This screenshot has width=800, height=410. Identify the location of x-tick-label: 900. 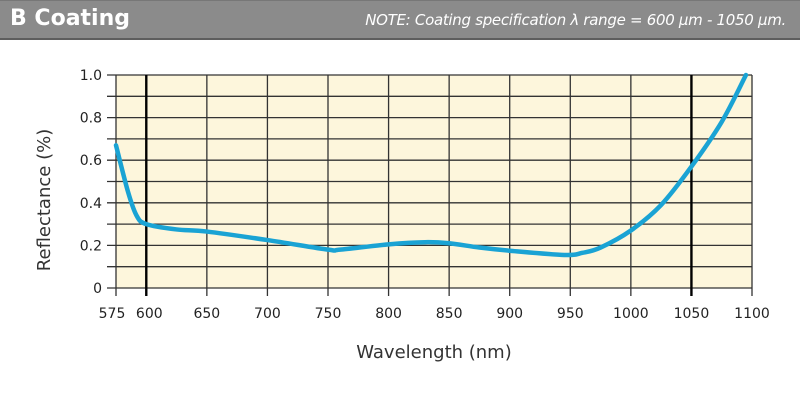
(509, 314).